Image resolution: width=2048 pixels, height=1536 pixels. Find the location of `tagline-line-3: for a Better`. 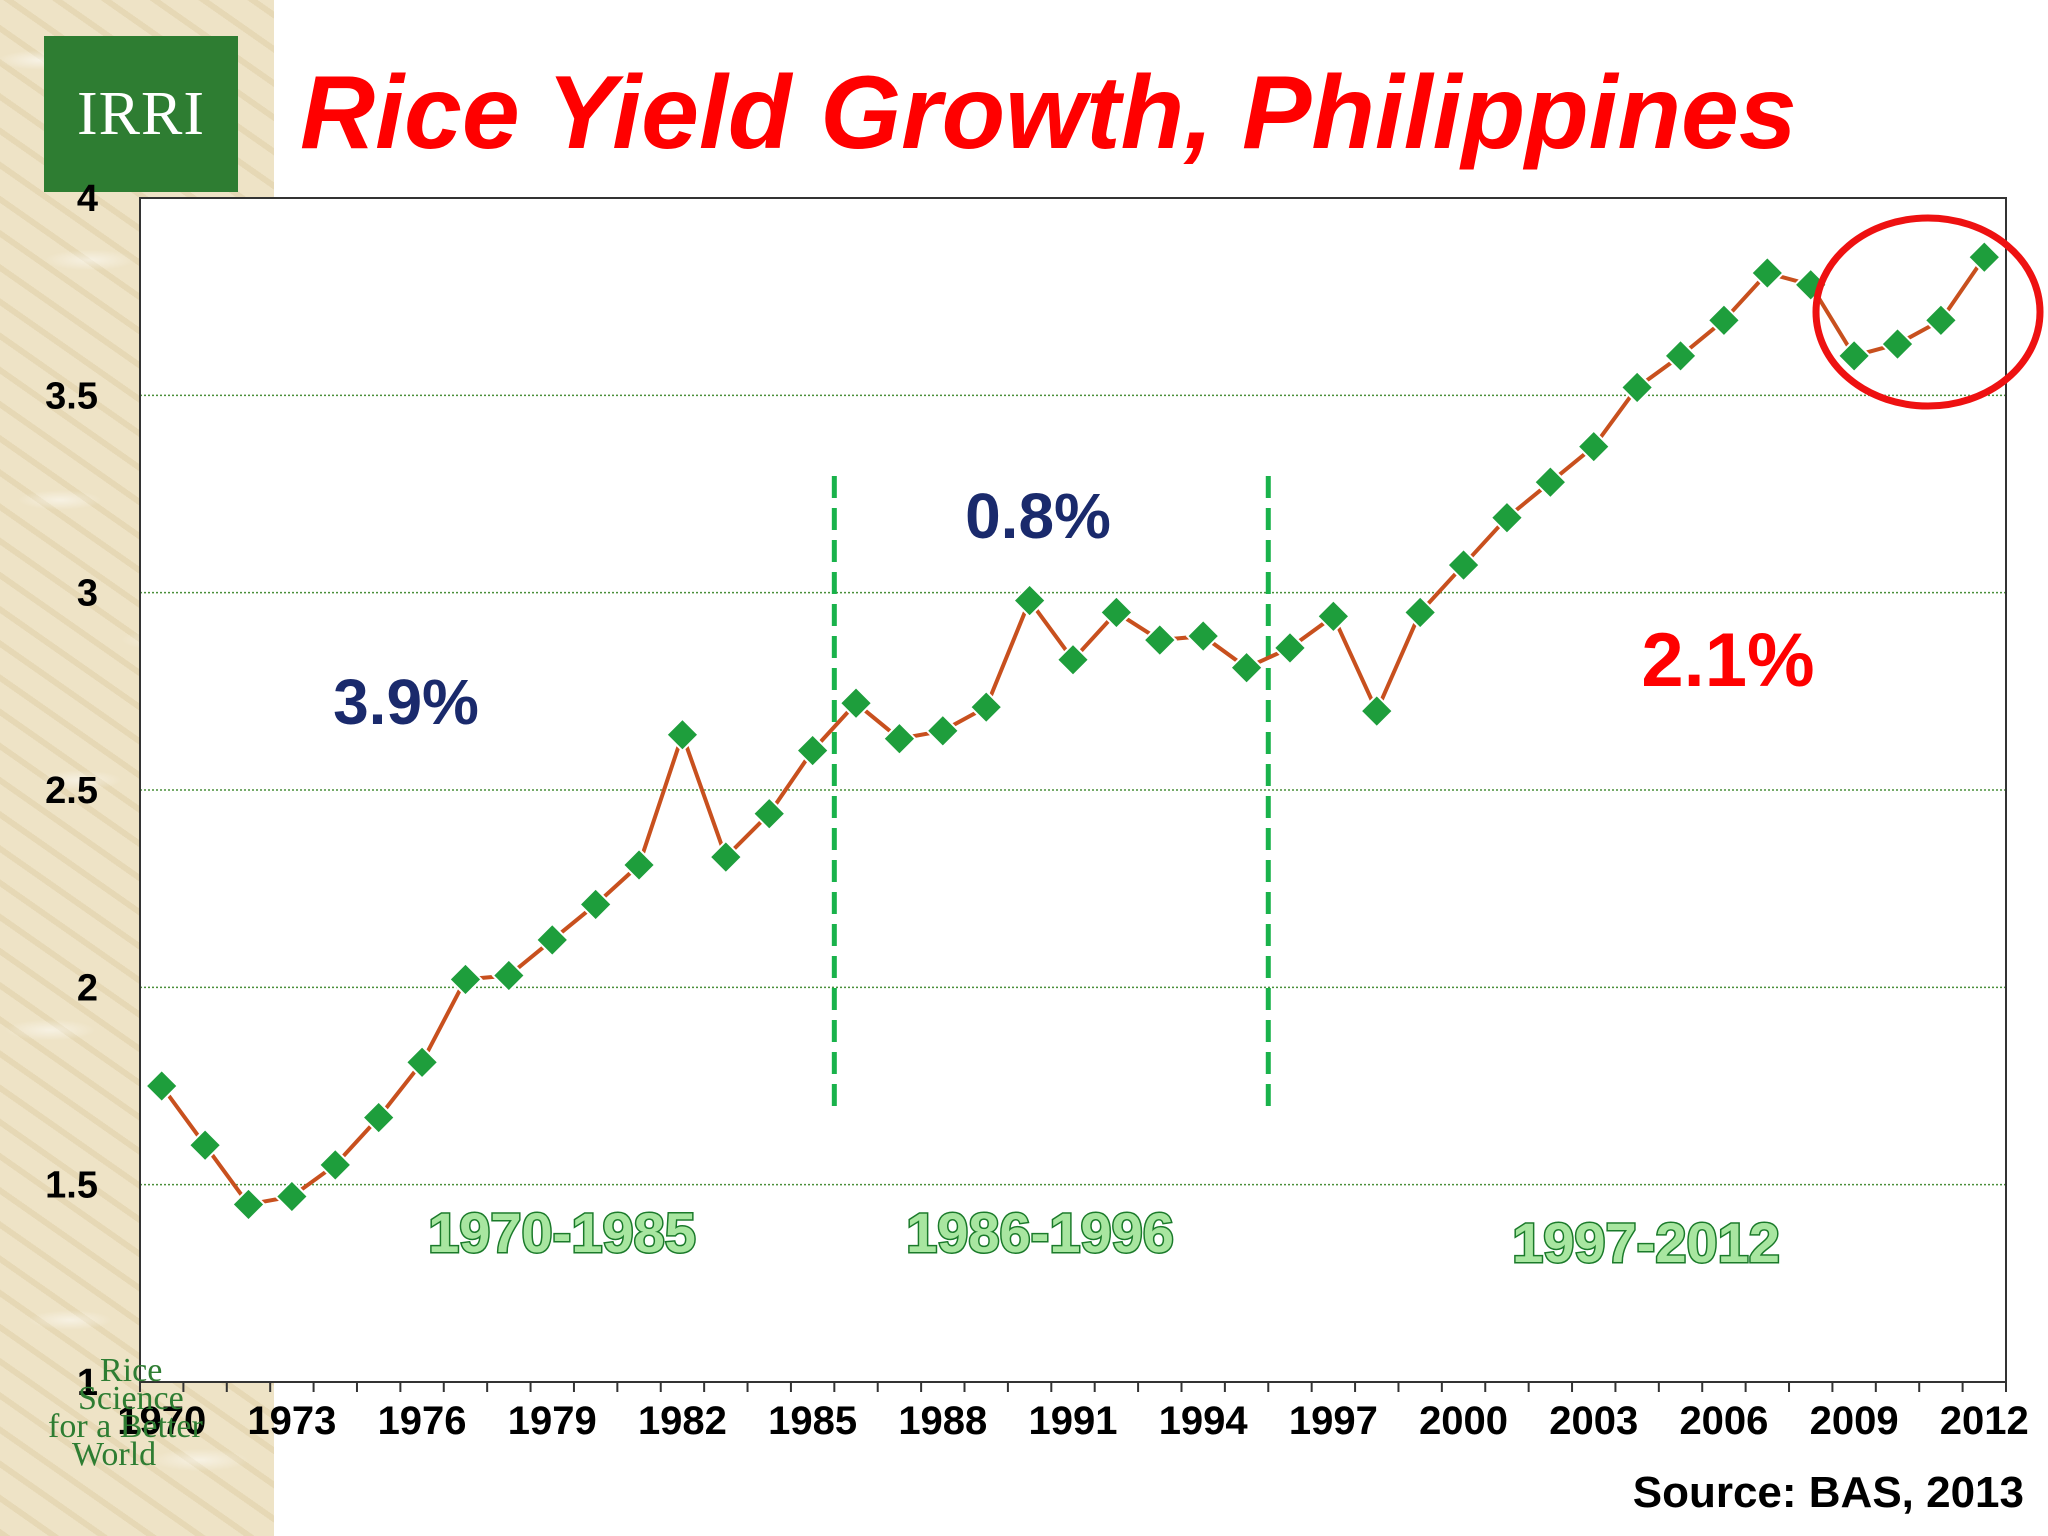

tagline-line-3: for a Better is located at coordinates (125, 1426).